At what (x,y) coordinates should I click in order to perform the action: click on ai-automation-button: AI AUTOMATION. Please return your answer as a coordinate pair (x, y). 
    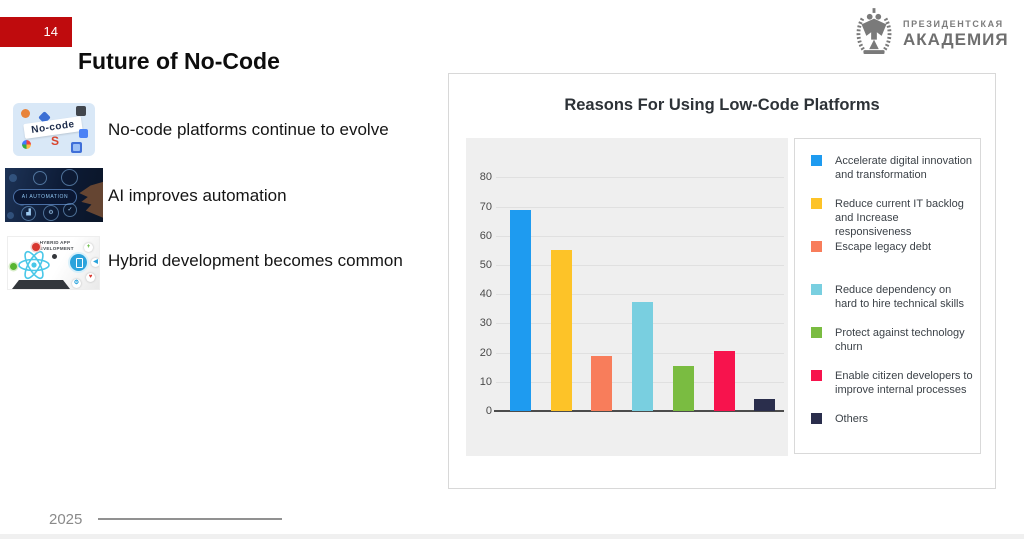
    Looking at the image, I should click on (45, 197).